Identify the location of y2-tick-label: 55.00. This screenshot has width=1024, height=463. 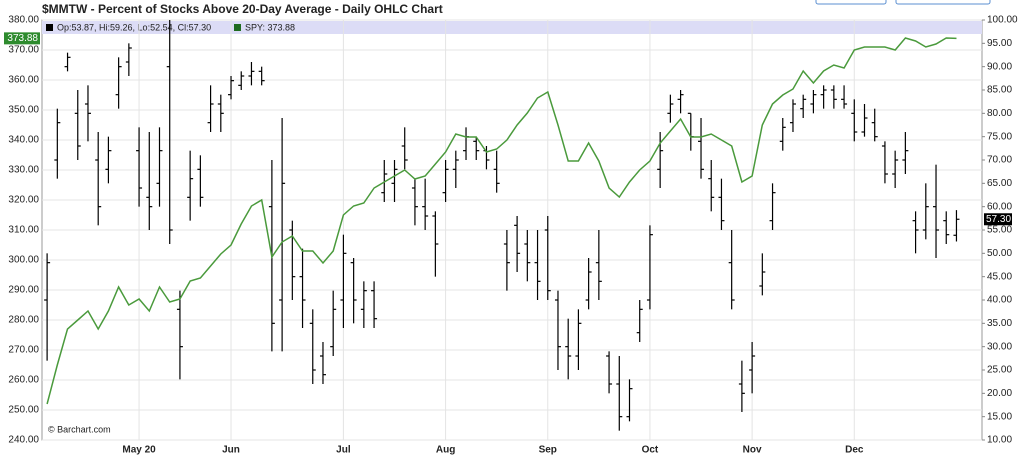
(999, 230).